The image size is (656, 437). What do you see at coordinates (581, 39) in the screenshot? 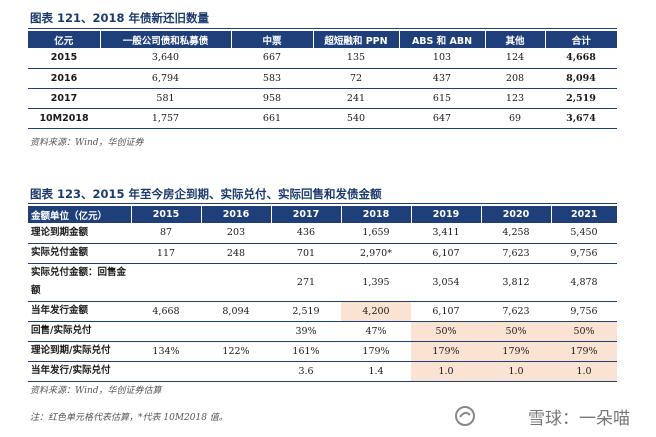
I see `header-cell: 合计` at bounding box center [581, 39].